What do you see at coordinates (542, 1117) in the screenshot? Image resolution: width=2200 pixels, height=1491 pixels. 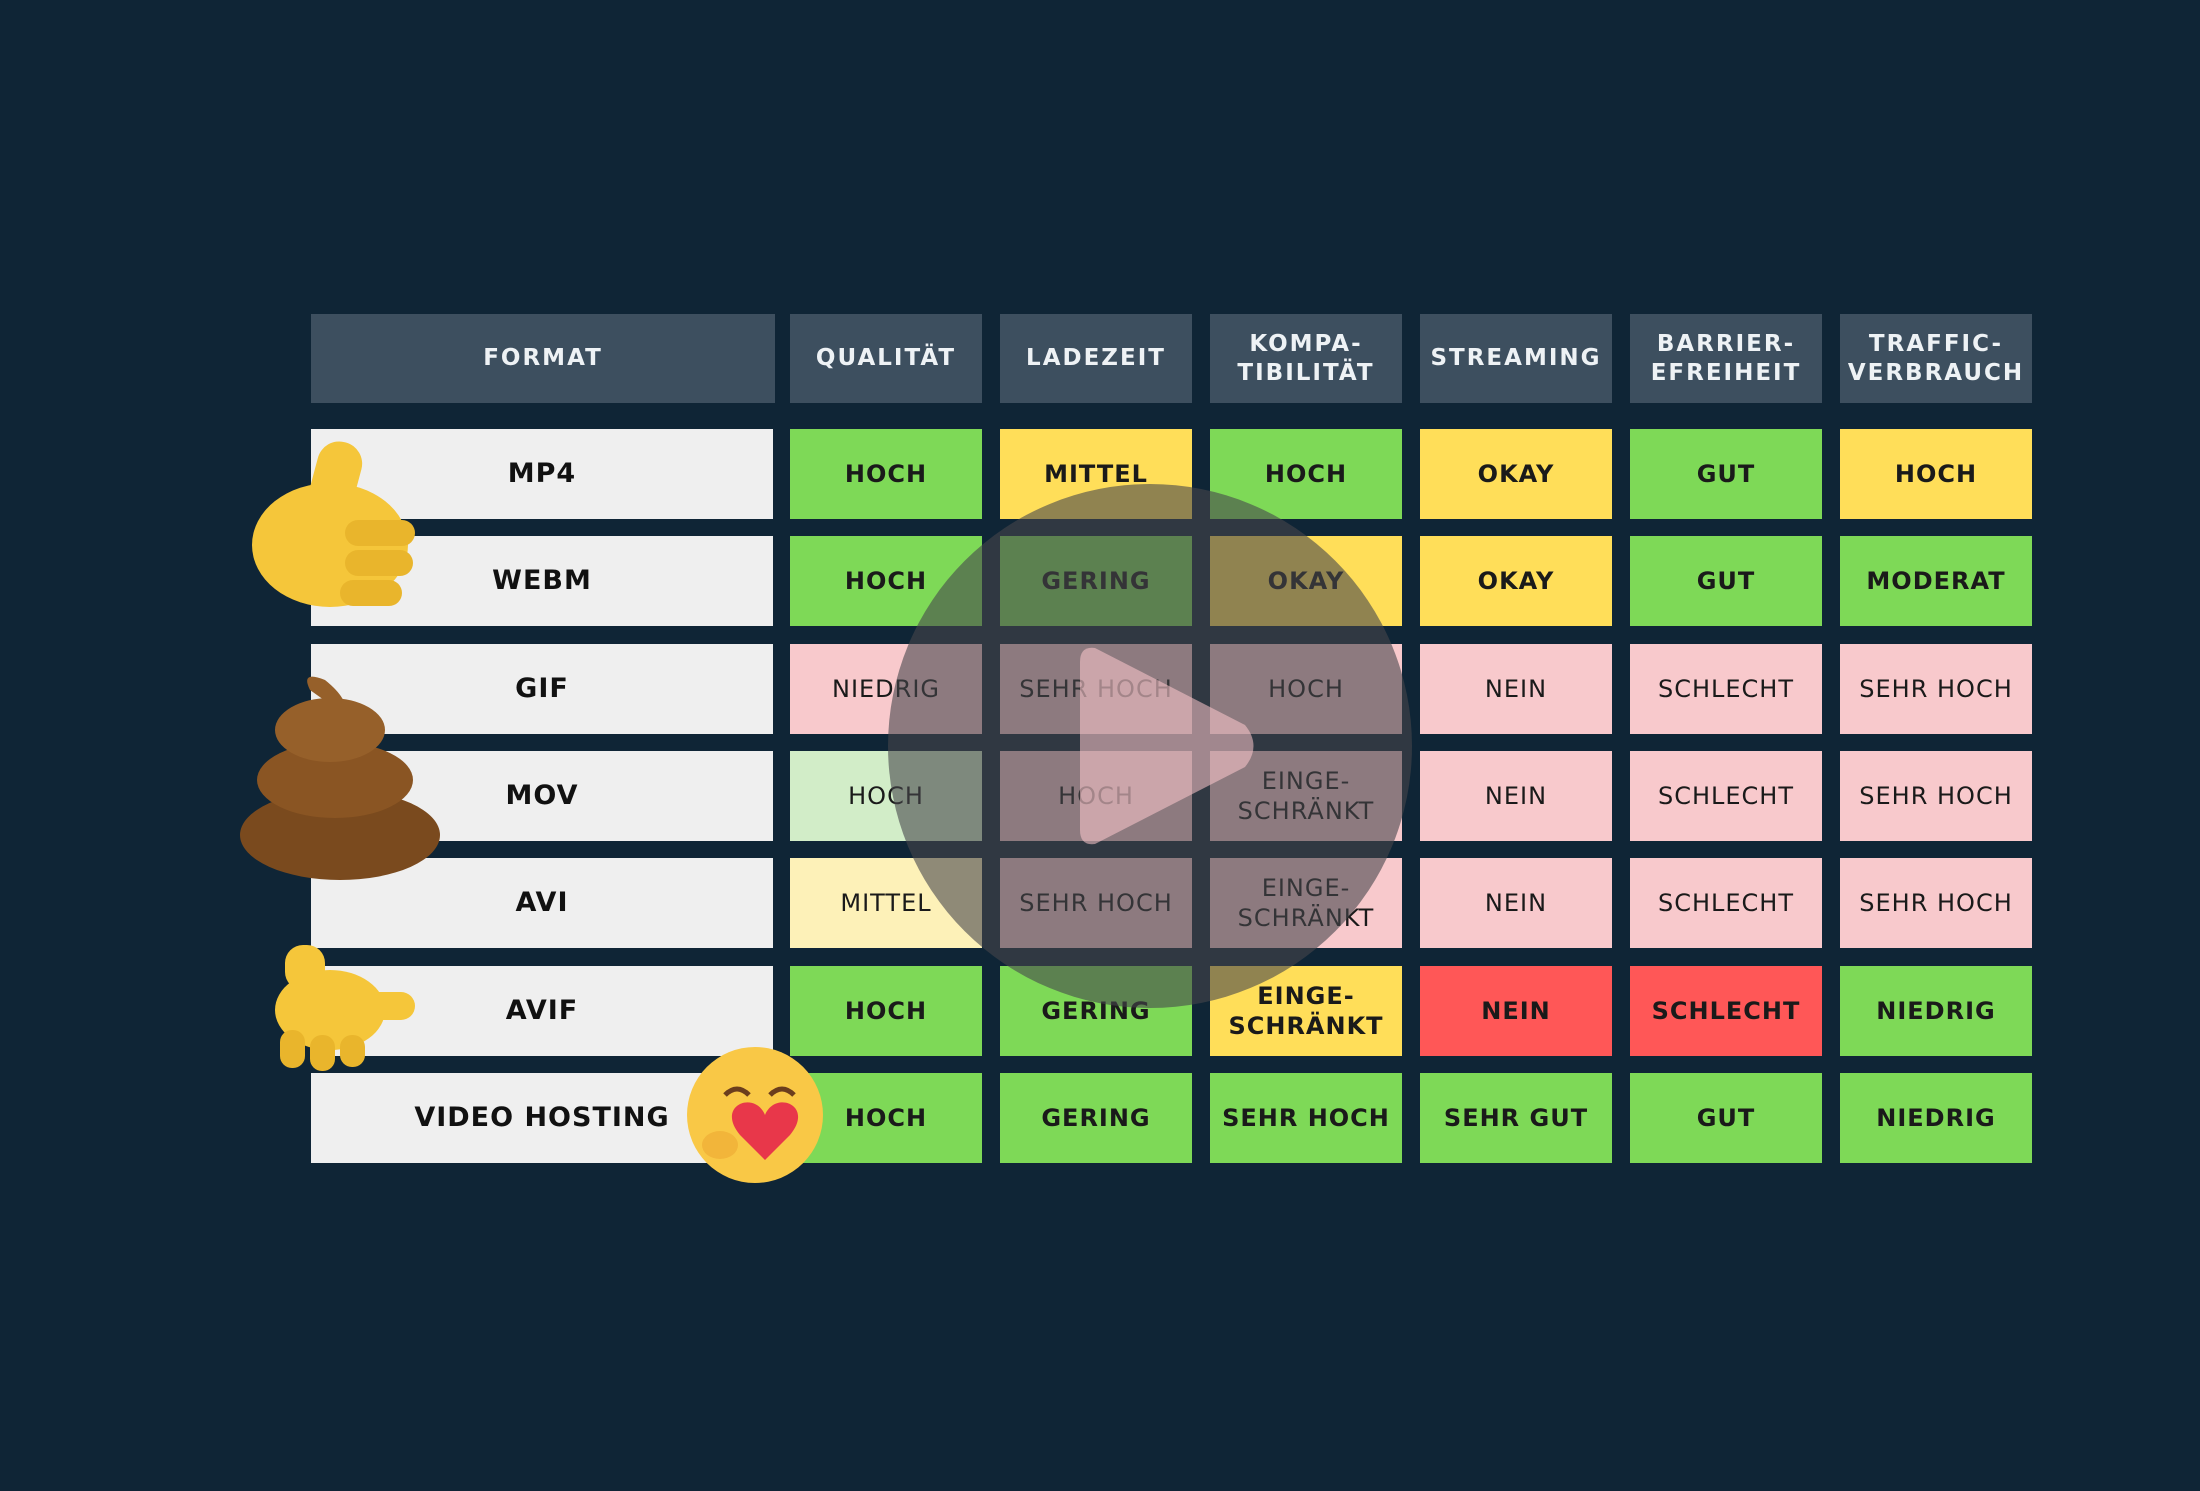 I see `format-cell: VIDEO HOSTING` at bounding box center [542, 1117].